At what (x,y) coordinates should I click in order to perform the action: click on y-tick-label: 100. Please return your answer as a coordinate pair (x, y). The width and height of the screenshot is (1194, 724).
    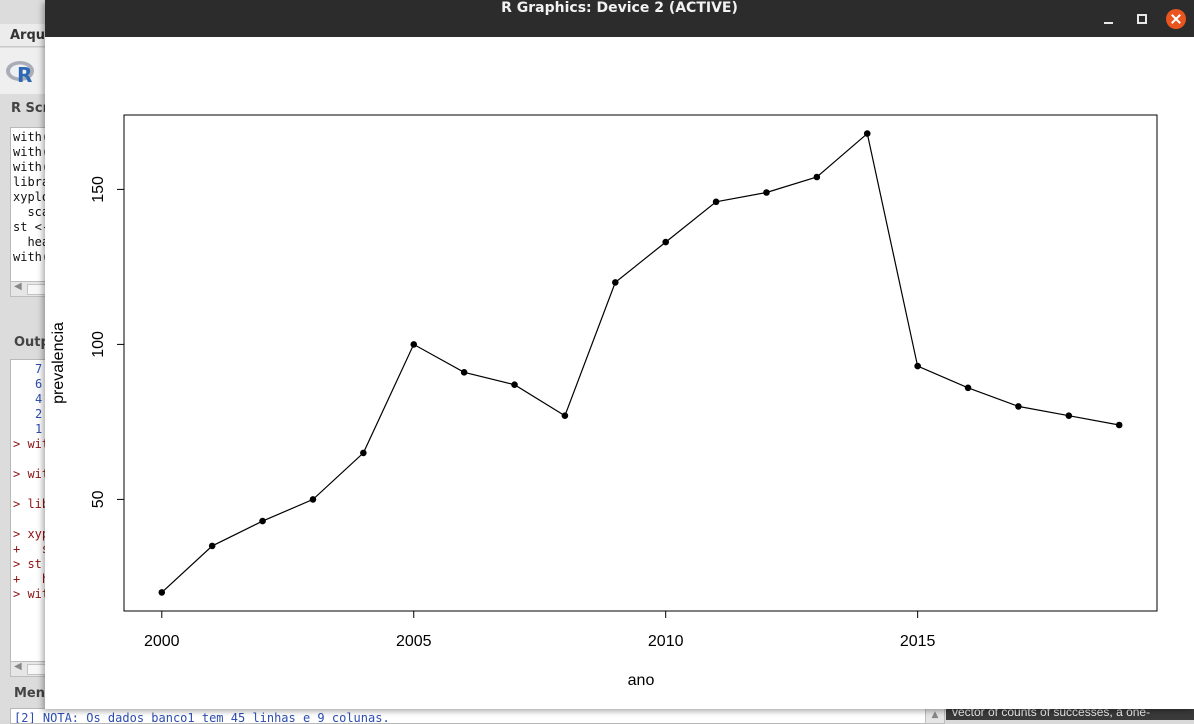
    Looking at the image, I should click on (98, 344).